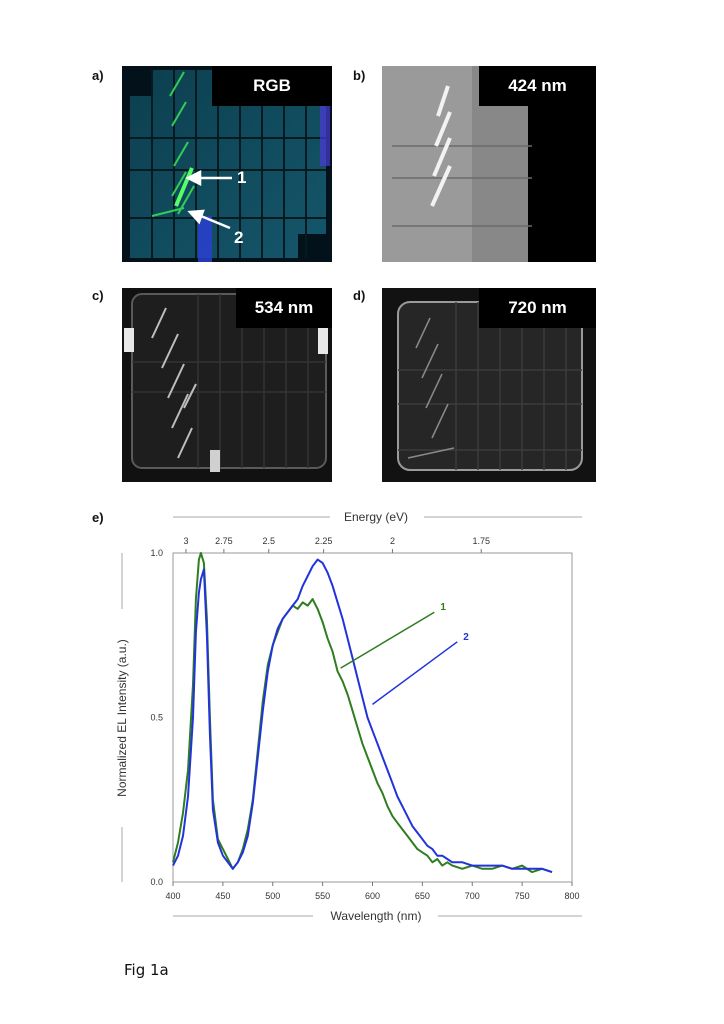 Image resolution: width=724 pixels, height=1024 pixels. I want to click on top-tick-label: 2, so click(392, 541).